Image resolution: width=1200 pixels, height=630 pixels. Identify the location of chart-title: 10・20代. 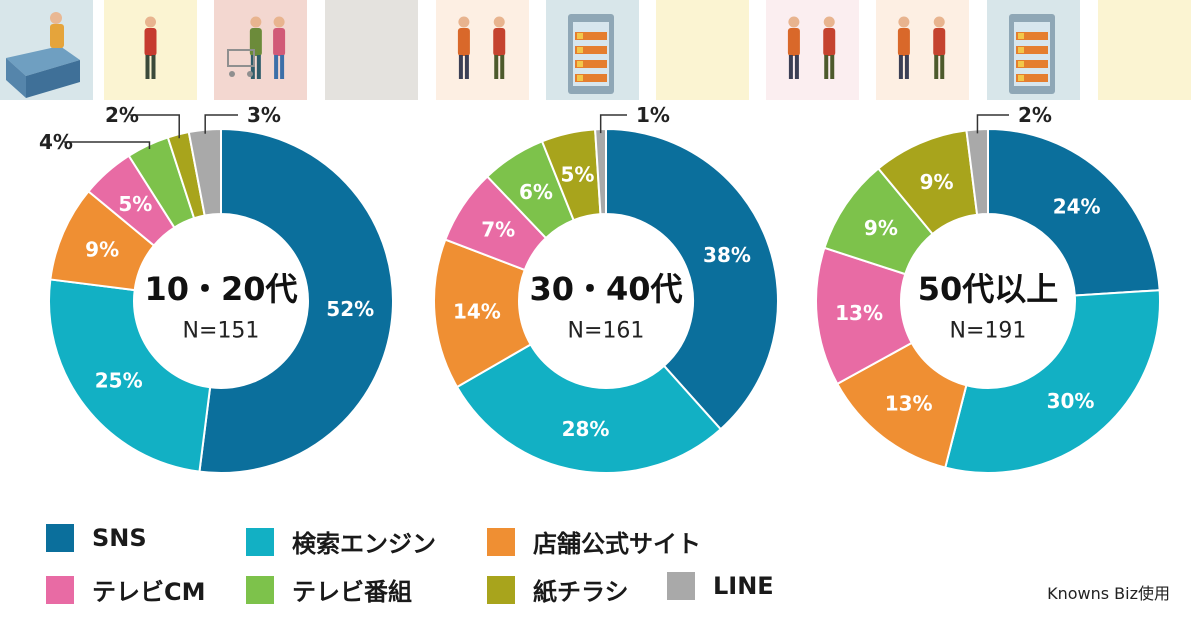
(220, 289).